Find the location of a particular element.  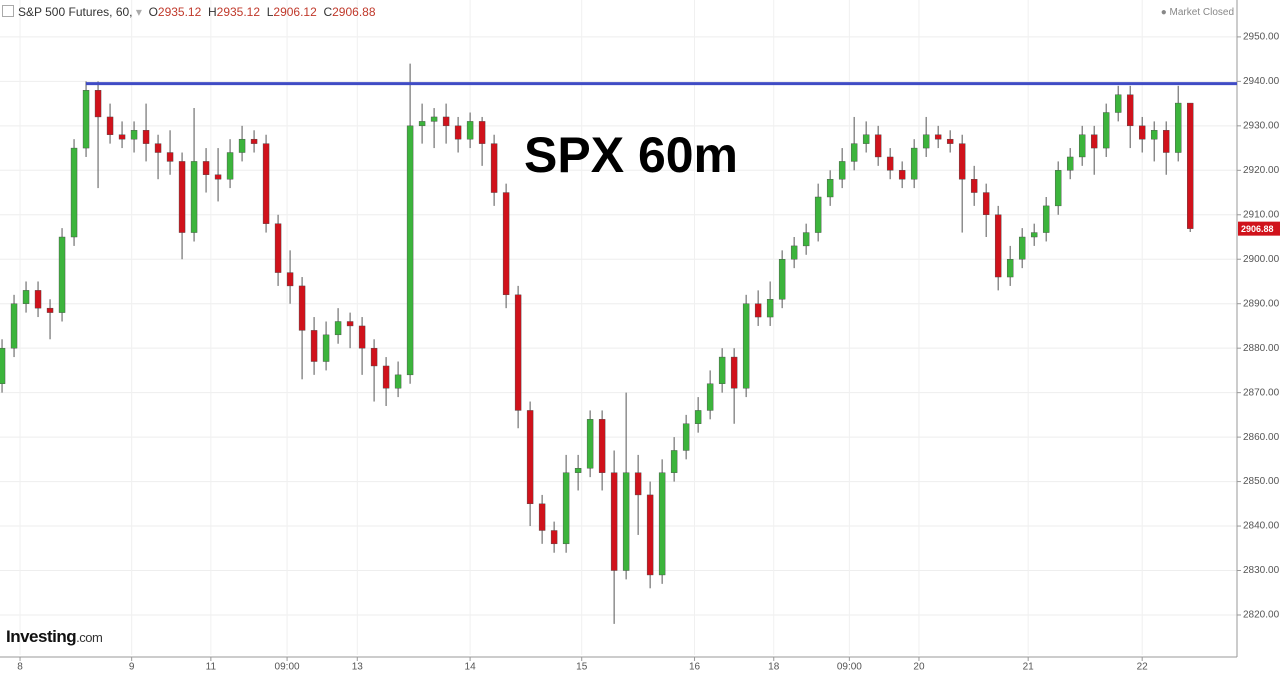

y-tick-label: 2900.00 is located at coordinates (1261, 259).